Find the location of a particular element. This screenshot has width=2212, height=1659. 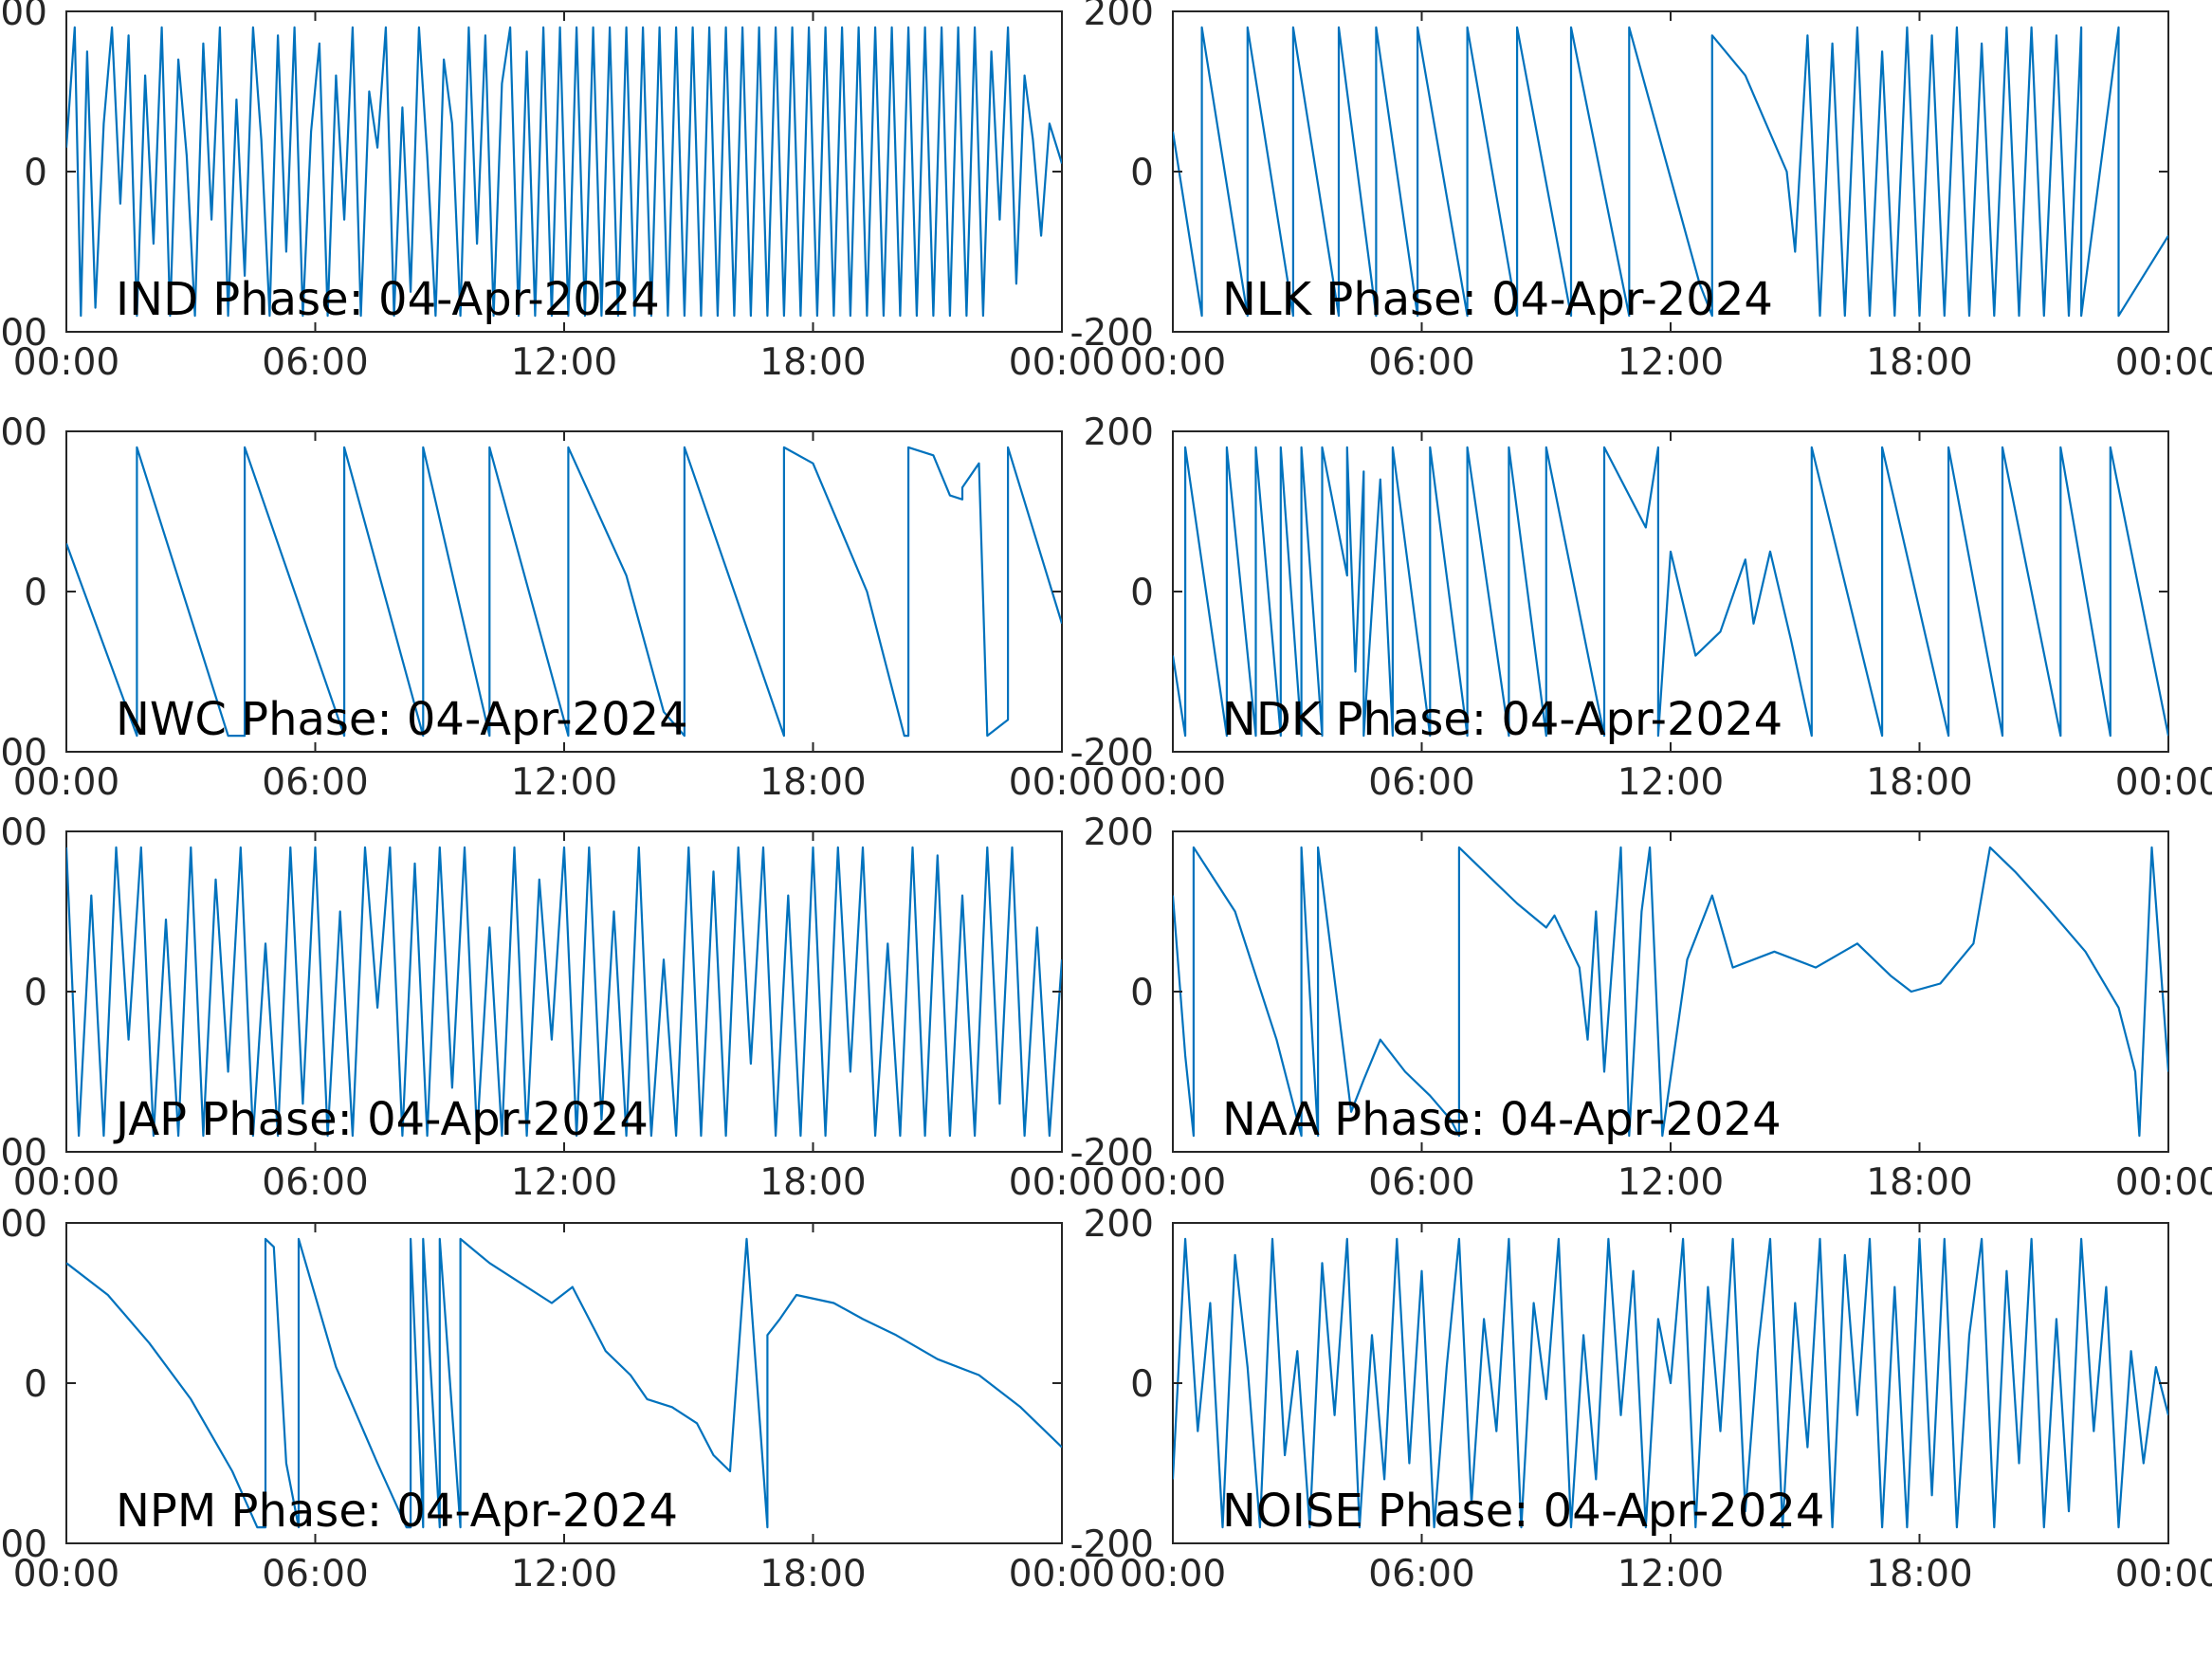

series-line-noise is located at coordinates (1670, 1383).